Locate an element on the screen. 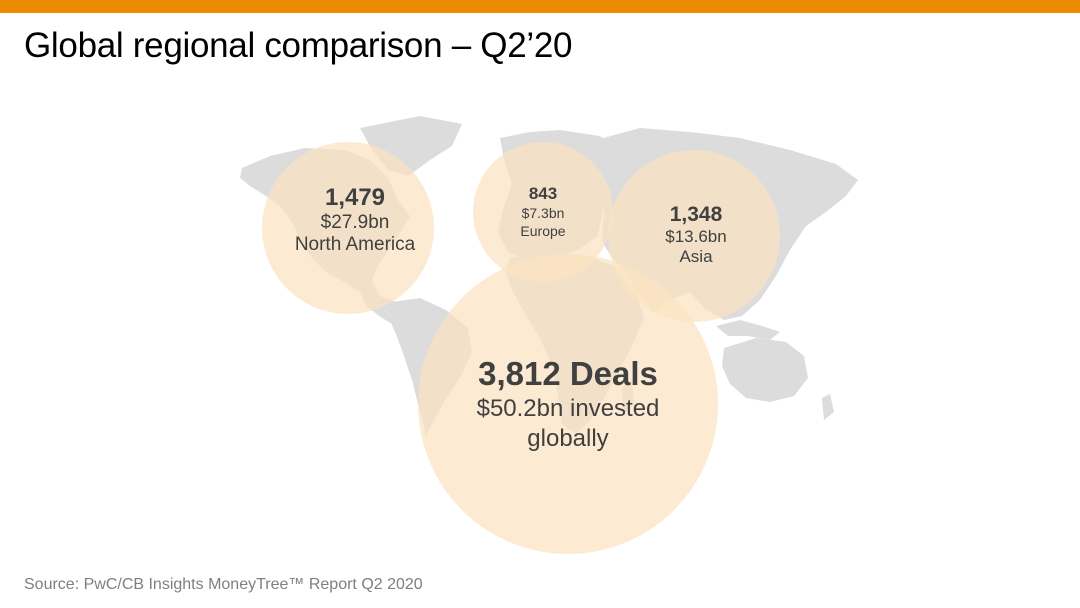 The height and width of the screenshot is (608, 1080). global-deal-count: 3,812 Deals is located at coordinates (568, 373).